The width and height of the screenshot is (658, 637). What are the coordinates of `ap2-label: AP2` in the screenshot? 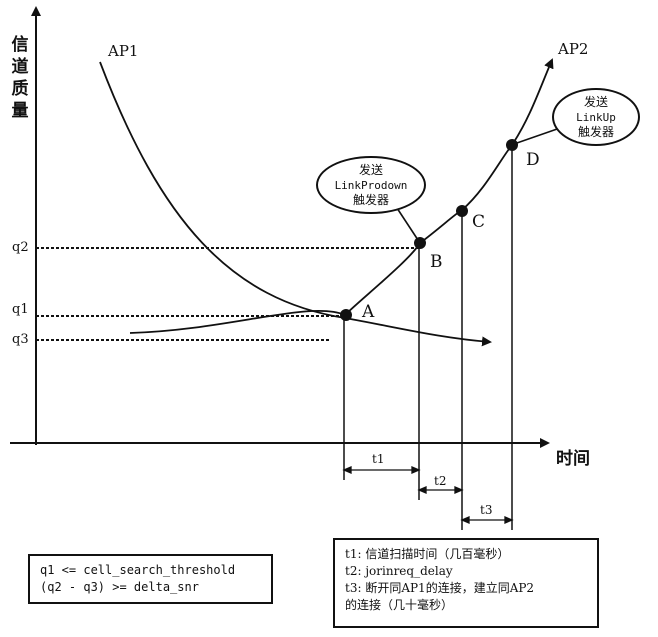 It's located at (573, 49).